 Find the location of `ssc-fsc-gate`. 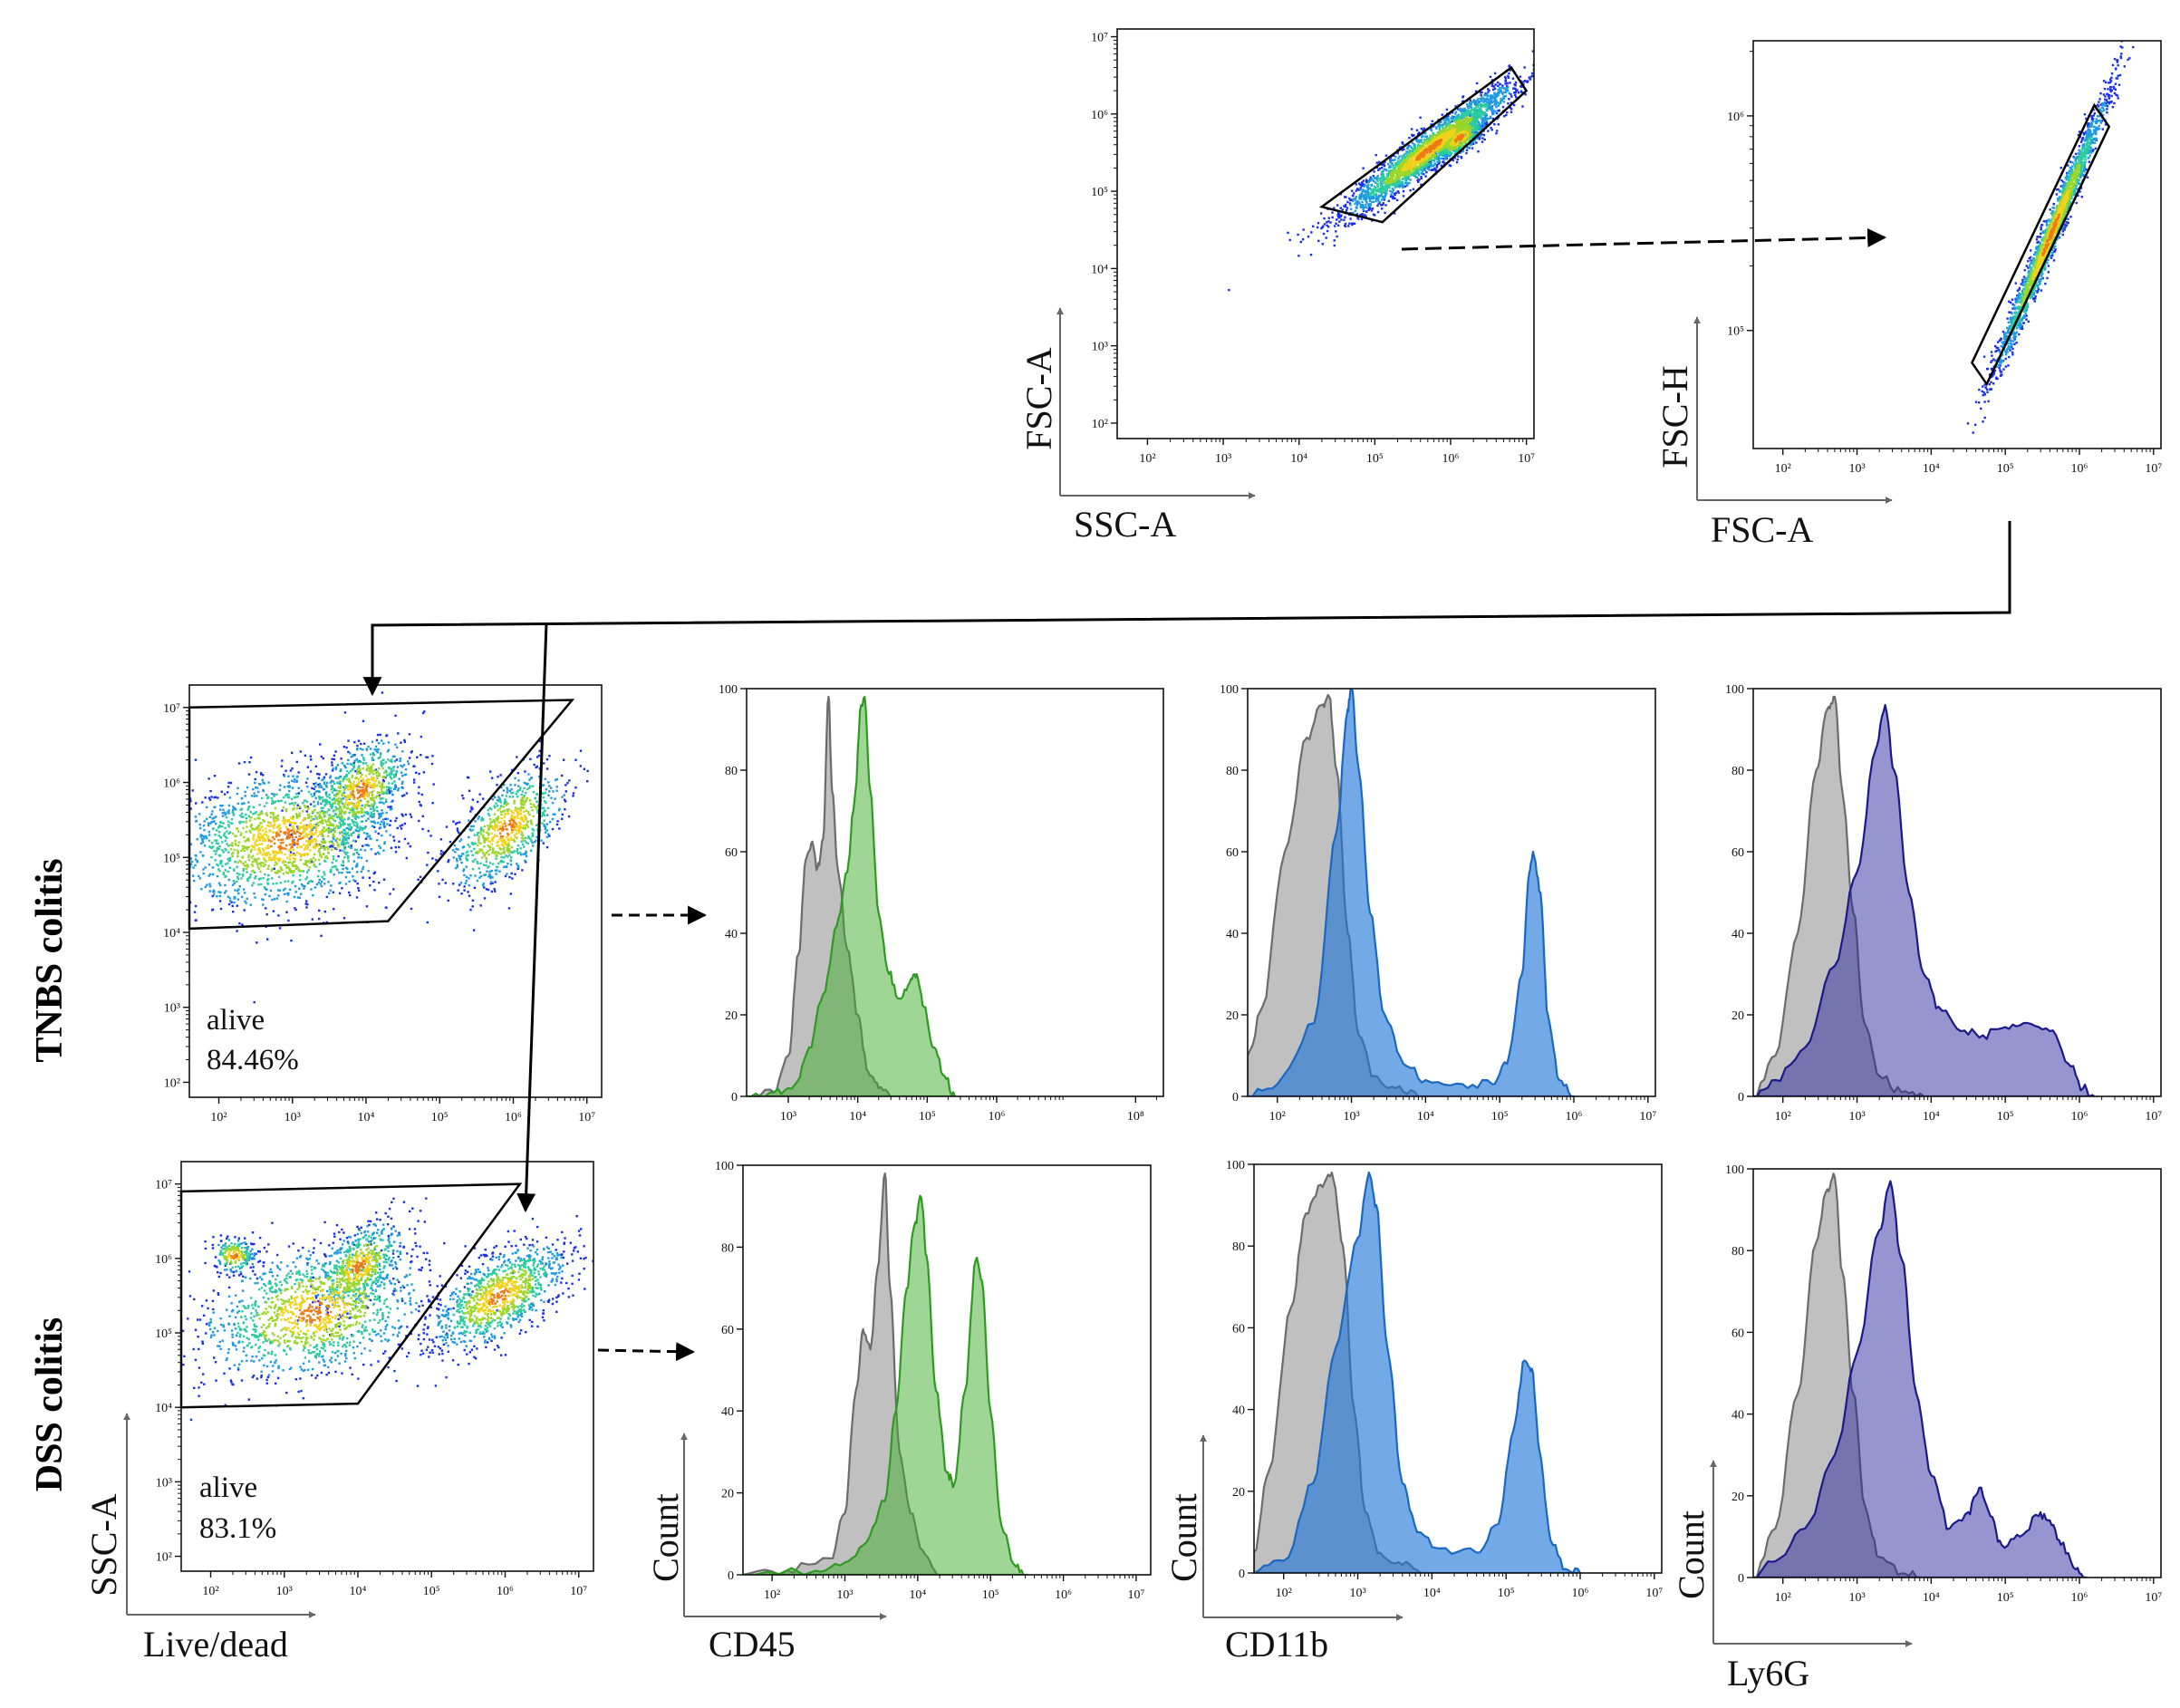

ssc-fsc-gate is located at coordinates (1424, 144).